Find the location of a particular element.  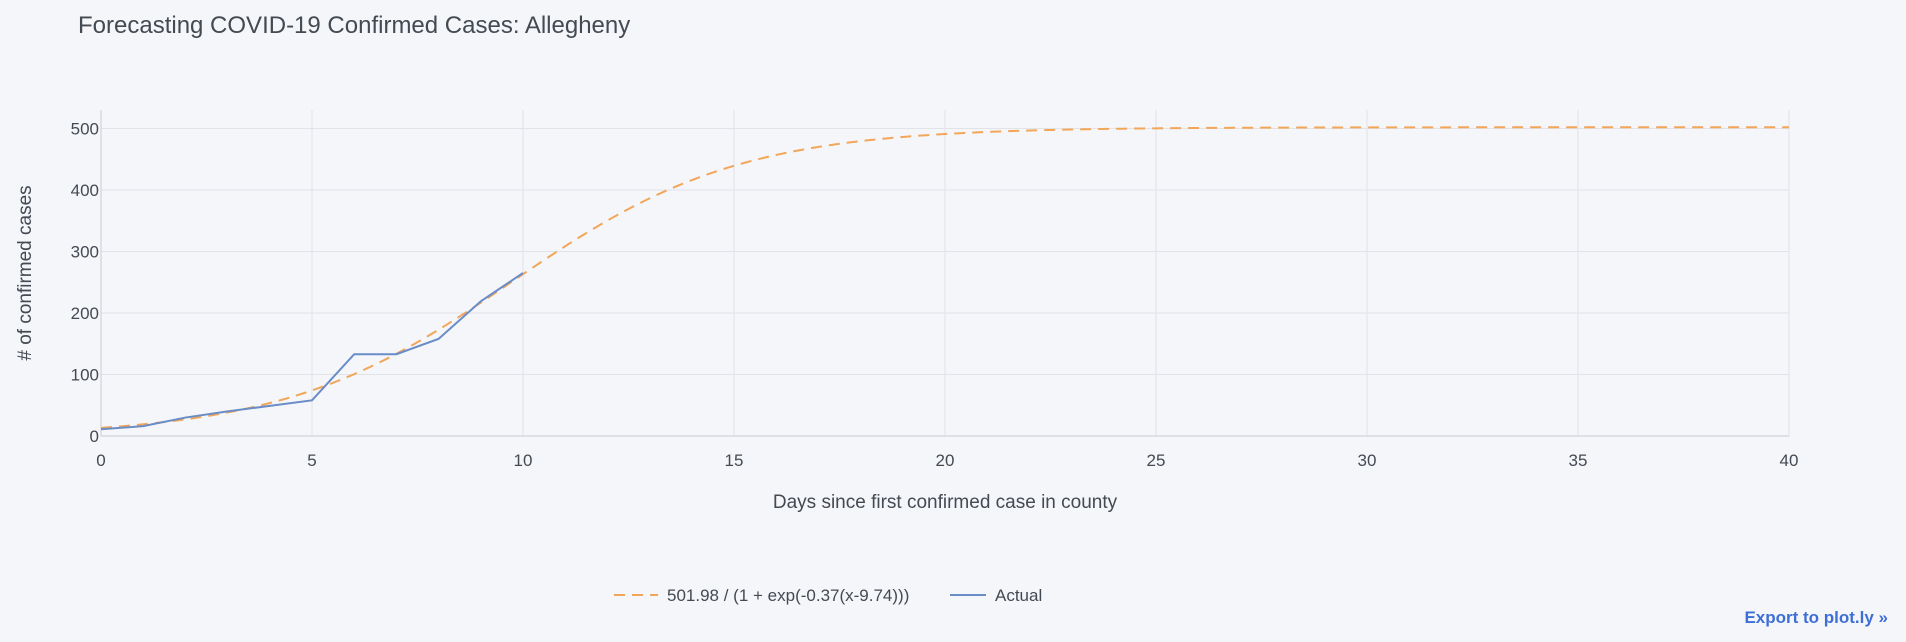

x-tick-label: 20 is located at coordinates (945, 460).